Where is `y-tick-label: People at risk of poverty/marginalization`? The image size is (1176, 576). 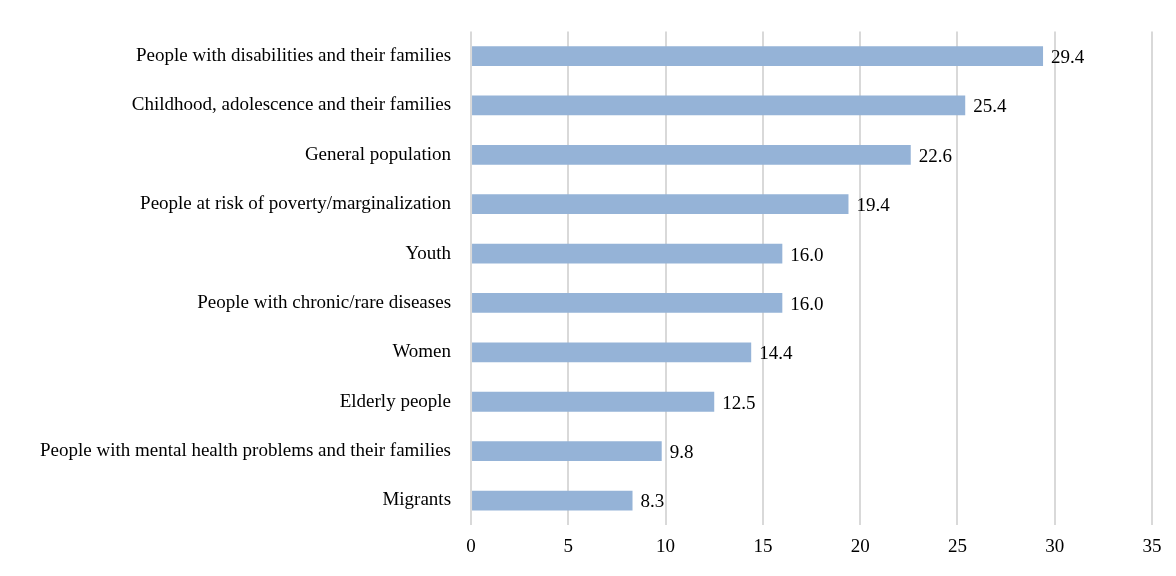 y-tick-label: People at risk of poverty/marginalization is located at coordinates (296, 203).